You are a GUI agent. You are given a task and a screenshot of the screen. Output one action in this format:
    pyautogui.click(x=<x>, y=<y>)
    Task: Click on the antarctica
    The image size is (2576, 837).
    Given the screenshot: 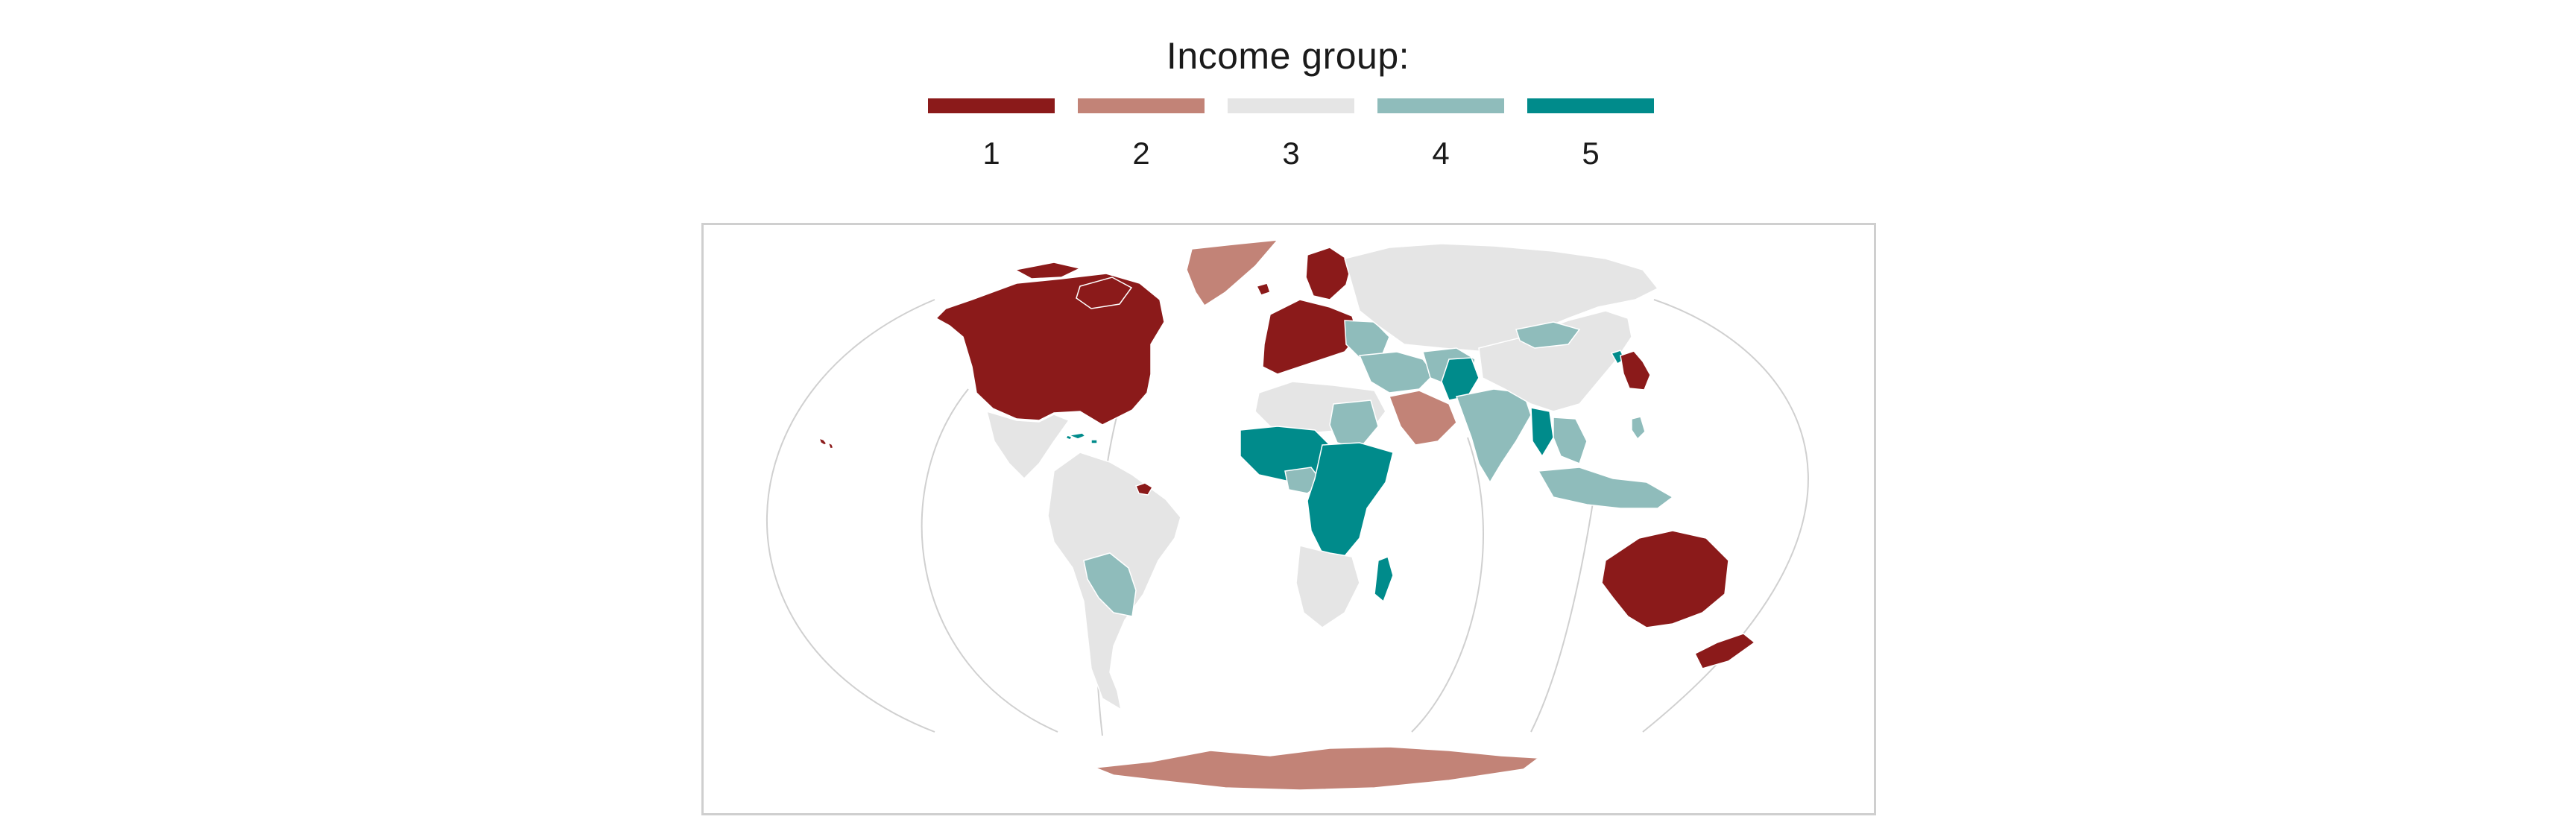 What is the action you would take?
    pyautogui.click(x=1317, y=769)
    